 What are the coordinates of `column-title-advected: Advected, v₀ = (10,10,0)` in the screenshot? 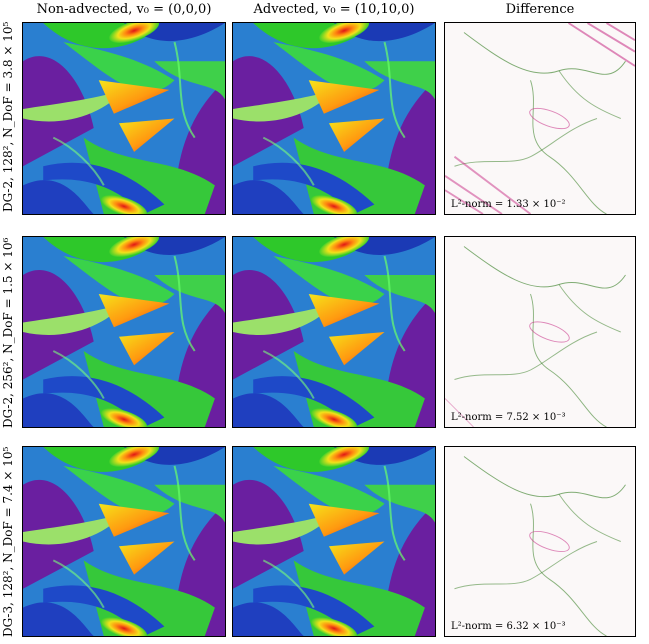 It's located at (334, 9).